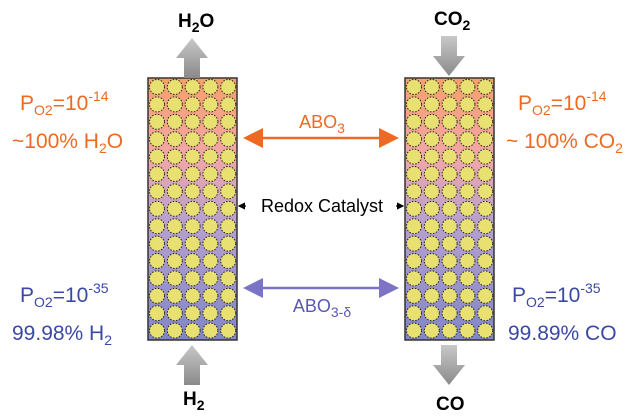  What do you see at coordinates (322, 308) in the screenshot?
I see `reduced-label: ABO3-δ` at bounding box center [322, 308].